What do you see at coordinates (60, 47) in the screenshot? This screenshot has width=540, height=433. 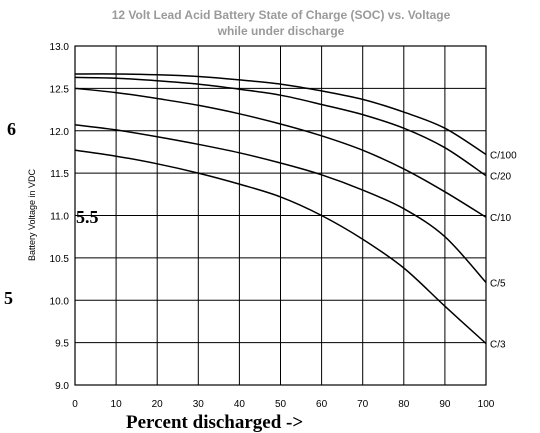 I see `y-tick-label: 13.0` at bounding box center [60, 47].